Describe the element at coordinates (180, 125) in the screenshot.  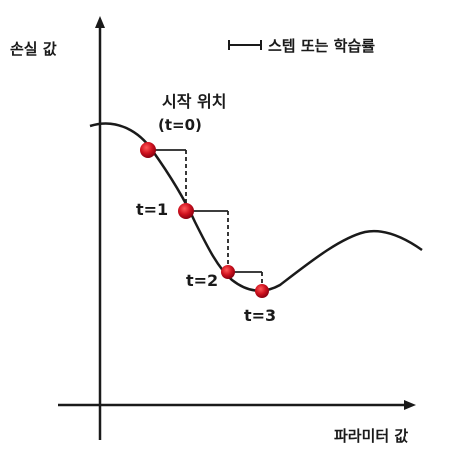
I see `start-step-label: (t=0)` at that location.